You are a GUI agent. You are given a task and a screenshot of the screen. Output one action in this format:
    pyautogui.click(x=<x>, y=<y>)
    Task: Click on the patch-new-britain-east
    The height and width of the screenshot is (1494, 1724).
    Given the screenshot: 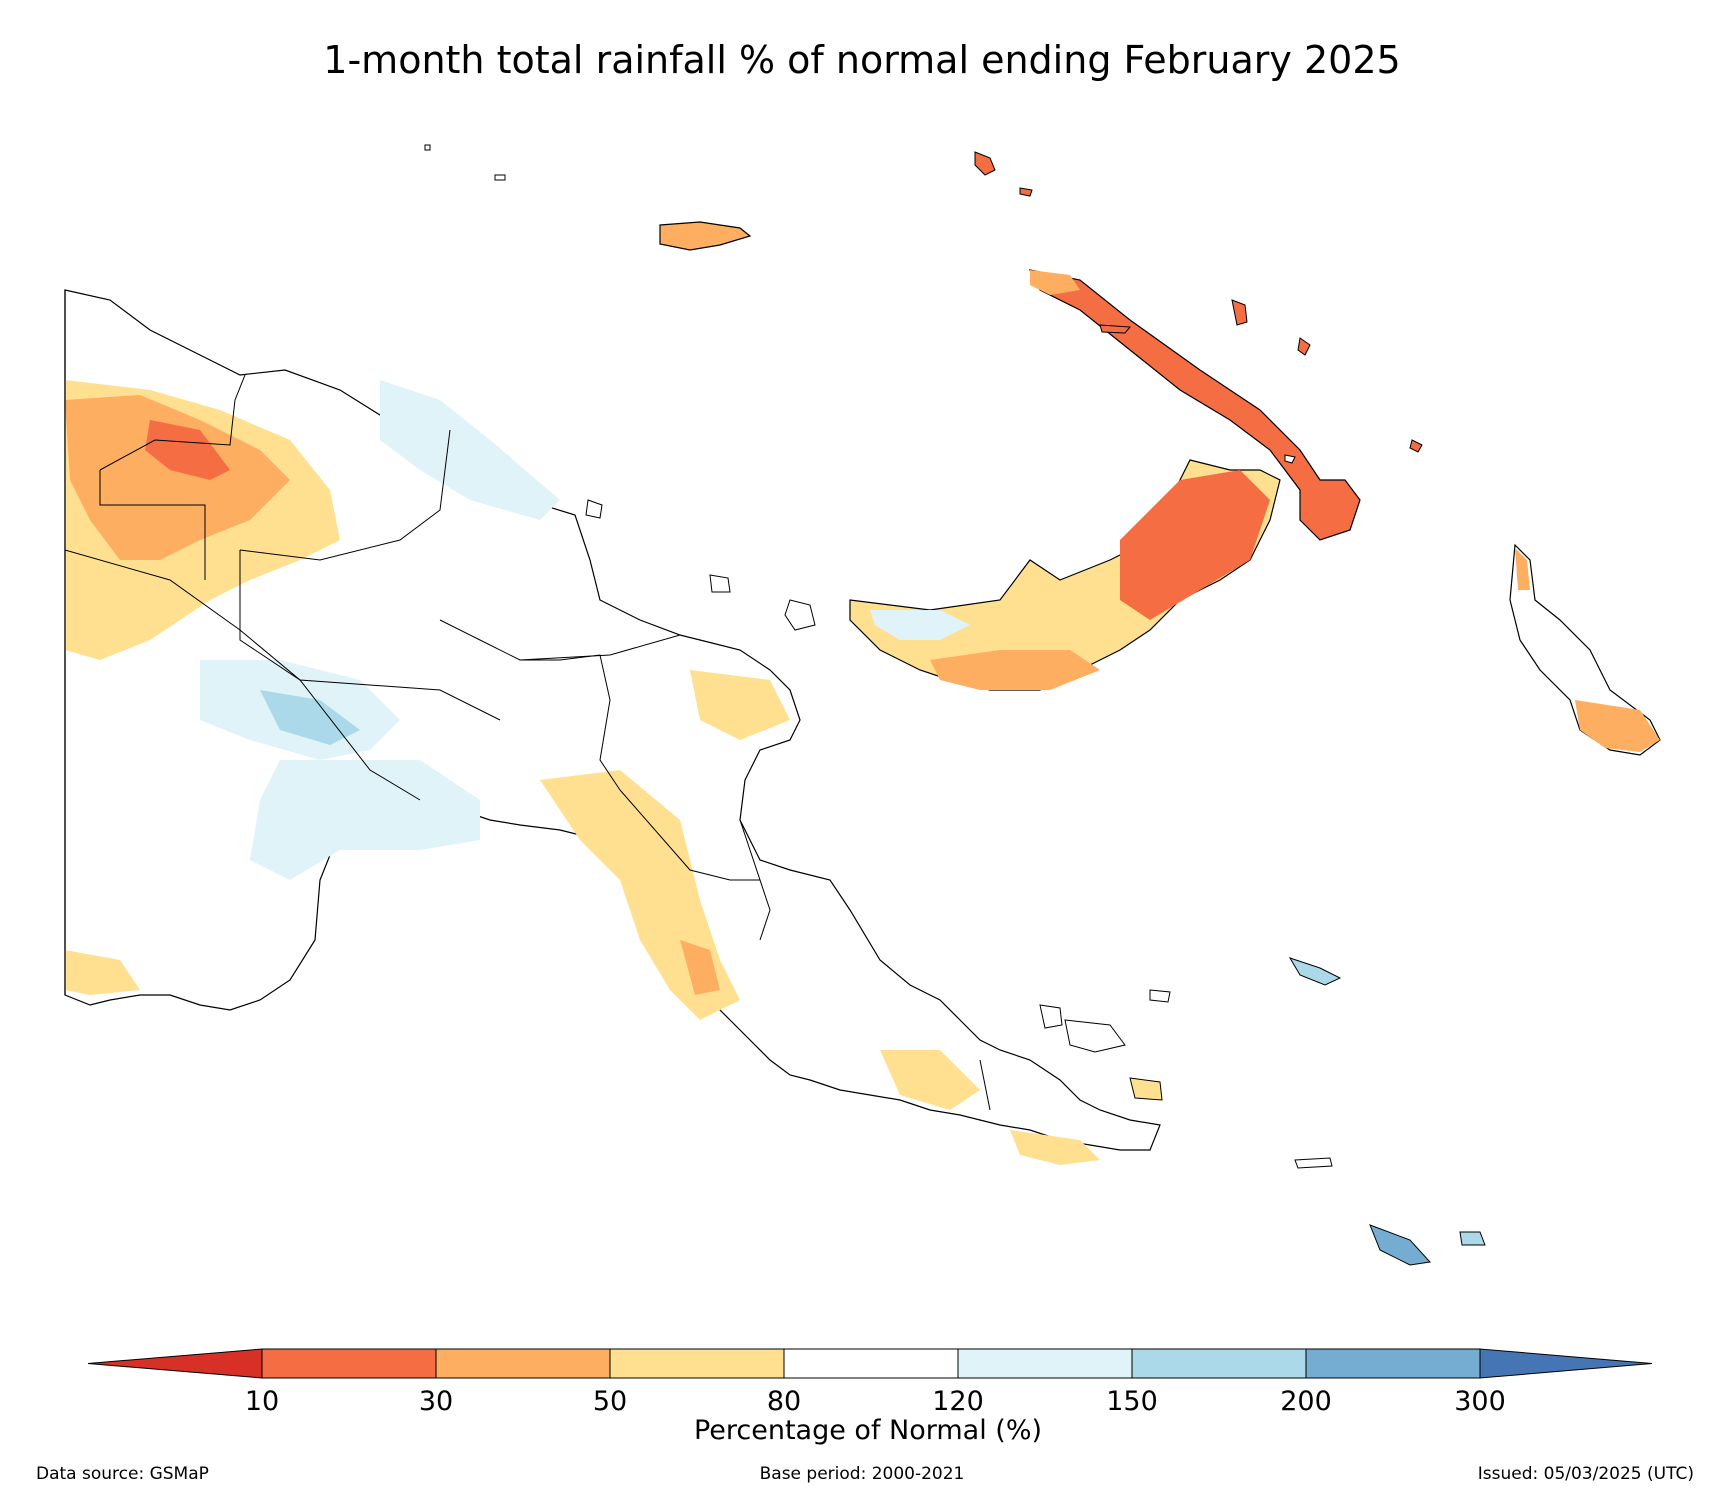 What is the action you would take?
    pyautogui.click(x=1195, y=545)
    